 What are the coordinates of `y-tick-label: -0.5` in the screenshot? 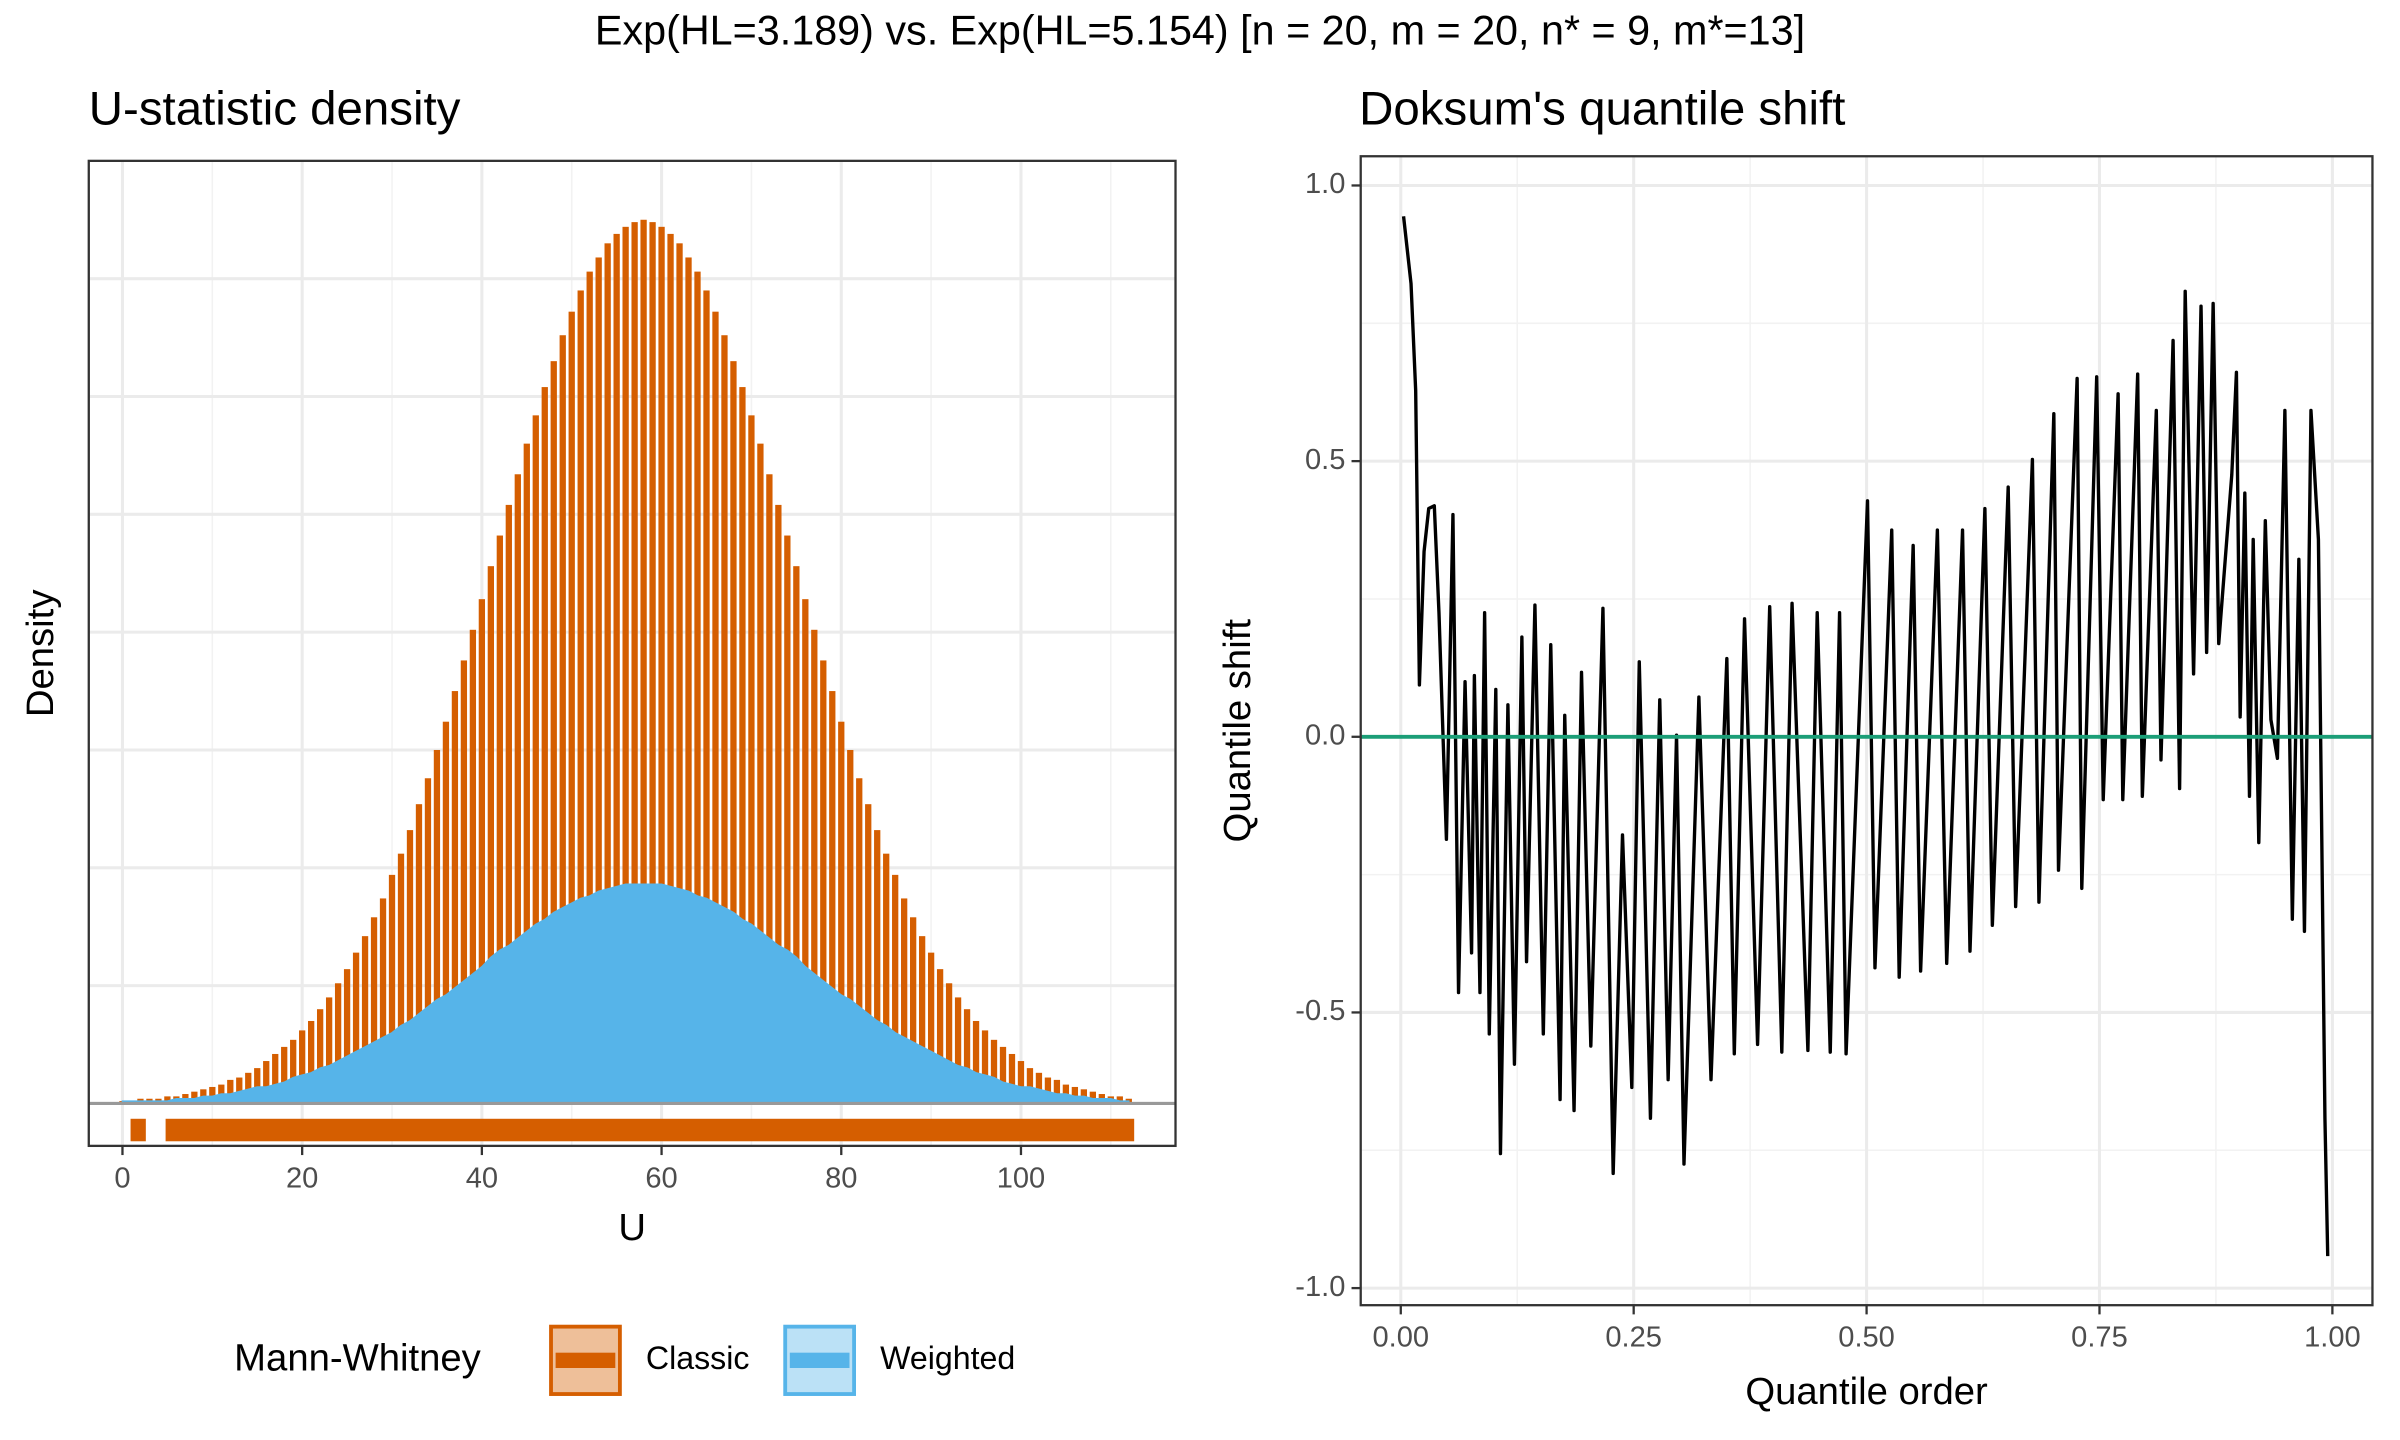 It's located at (1320, 1011).